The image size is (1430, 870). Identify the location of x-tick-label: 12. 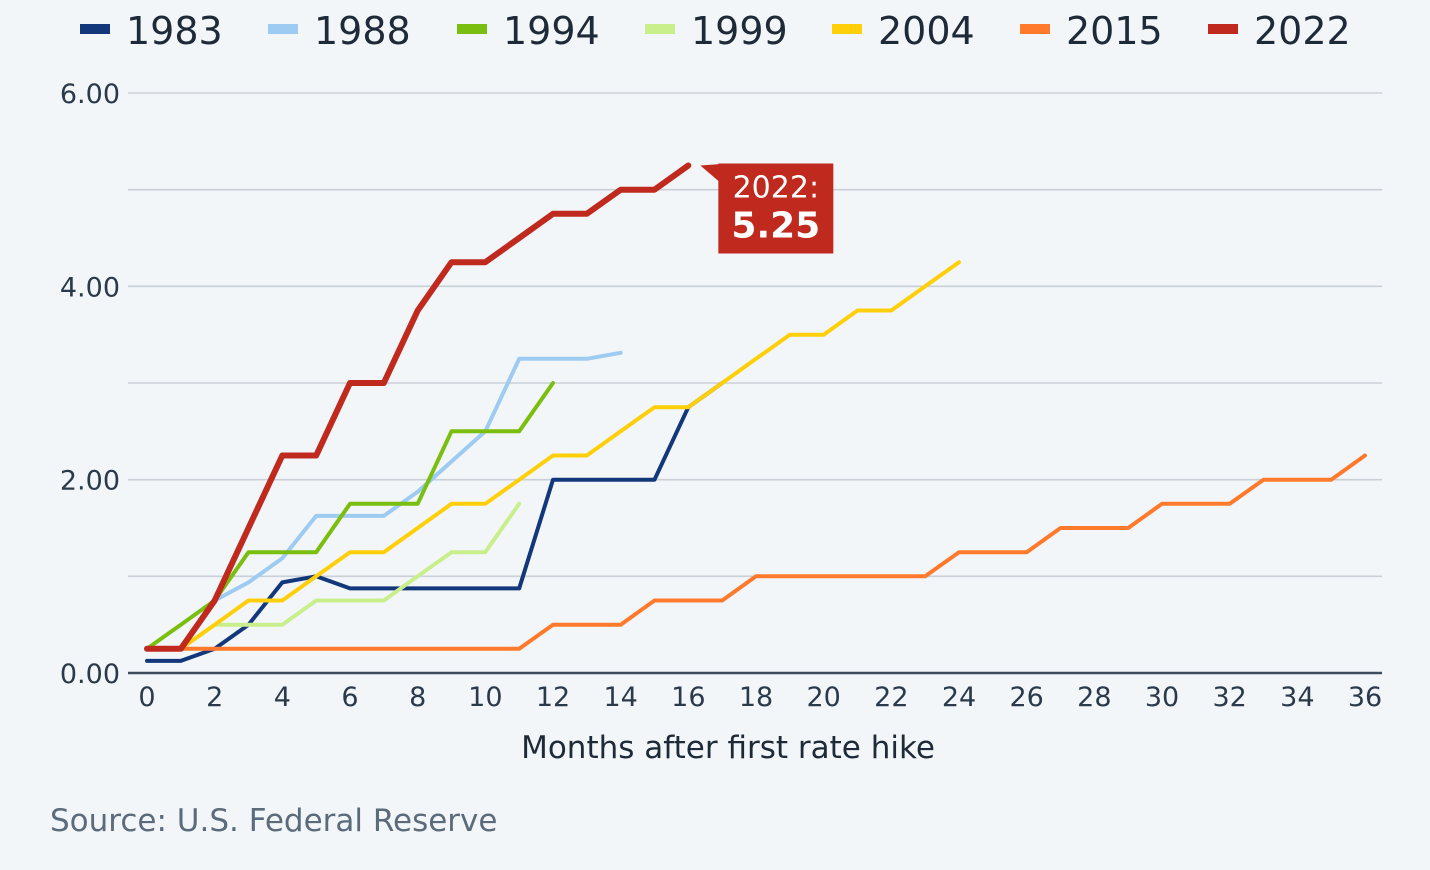
(553, 697).